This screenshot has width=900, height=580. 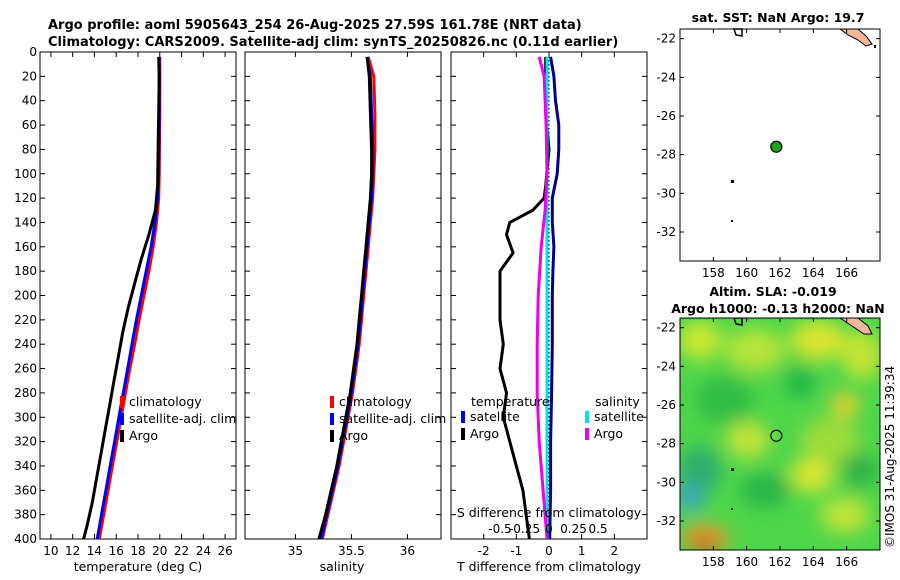 What do you see at coordinates (846, 562) in the screenshot?
I see `x-tick-label: 166` at bounding box center [846, 562].